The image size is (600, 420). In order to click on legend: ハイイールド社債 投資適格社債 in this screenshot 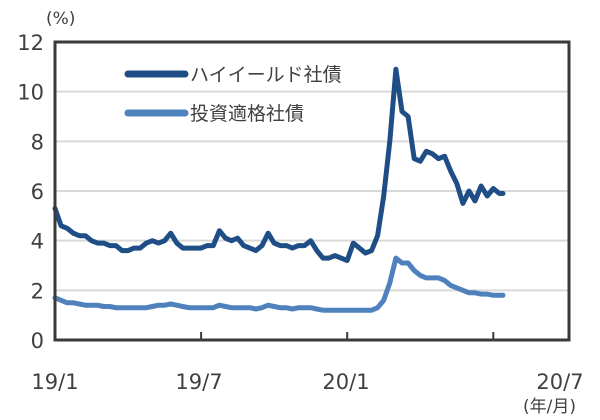, I will do `click(233, 94)`.